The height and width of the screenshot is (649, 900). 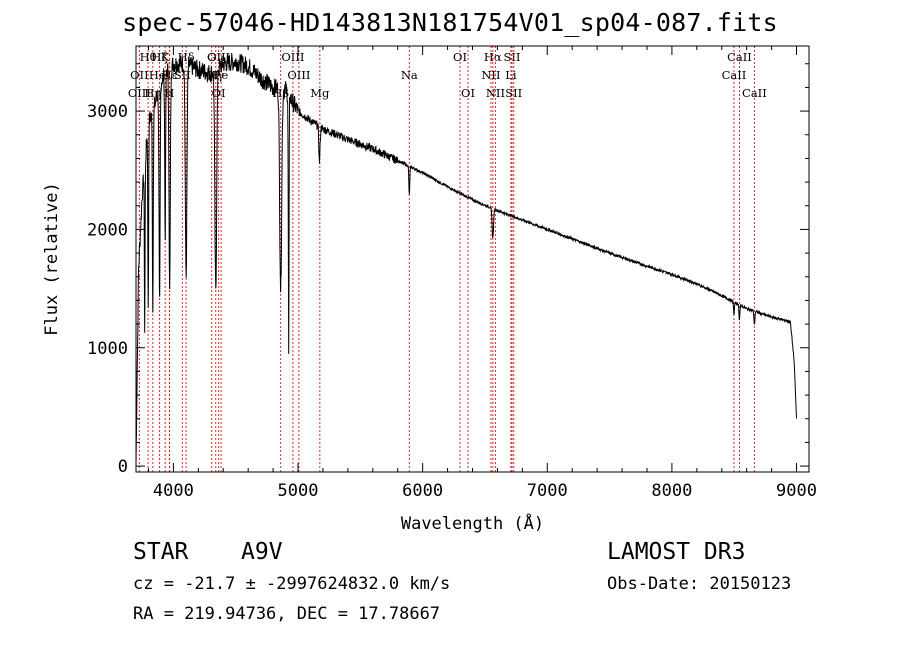 What do you see at coordinates (699, 584) in the screenshot?
I see `observation-date: Obs-Date: 20150123` at bounding box center [699, 584].